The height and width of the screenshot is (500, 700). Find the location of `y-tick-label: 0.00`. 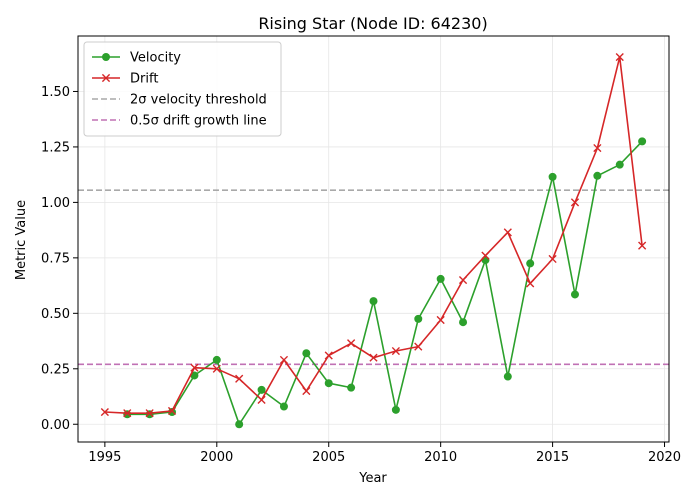

y-tick-label: 0.00 is located at coordinates (55, 425).